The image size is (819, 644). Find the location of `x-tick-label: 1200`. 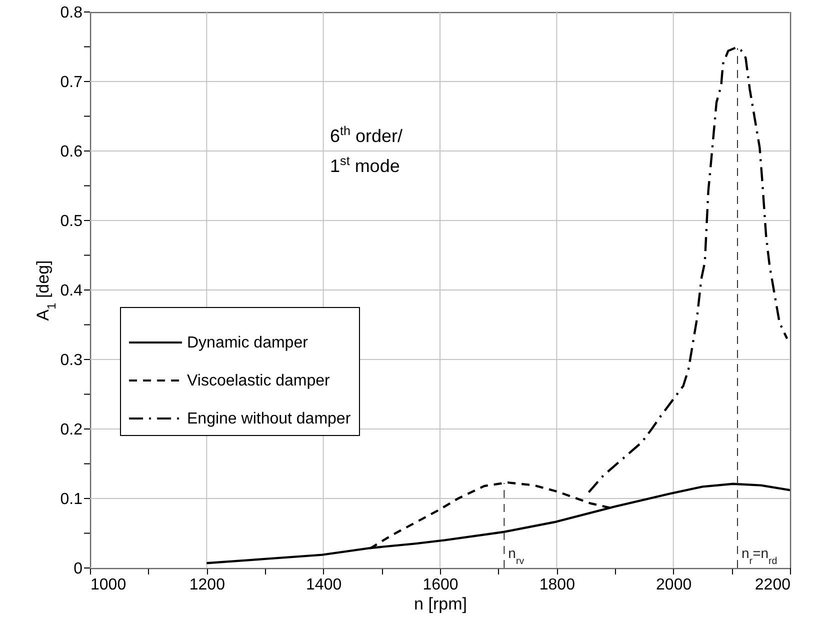

x-tick-label: 1200 is located at coordinates (207, 585).